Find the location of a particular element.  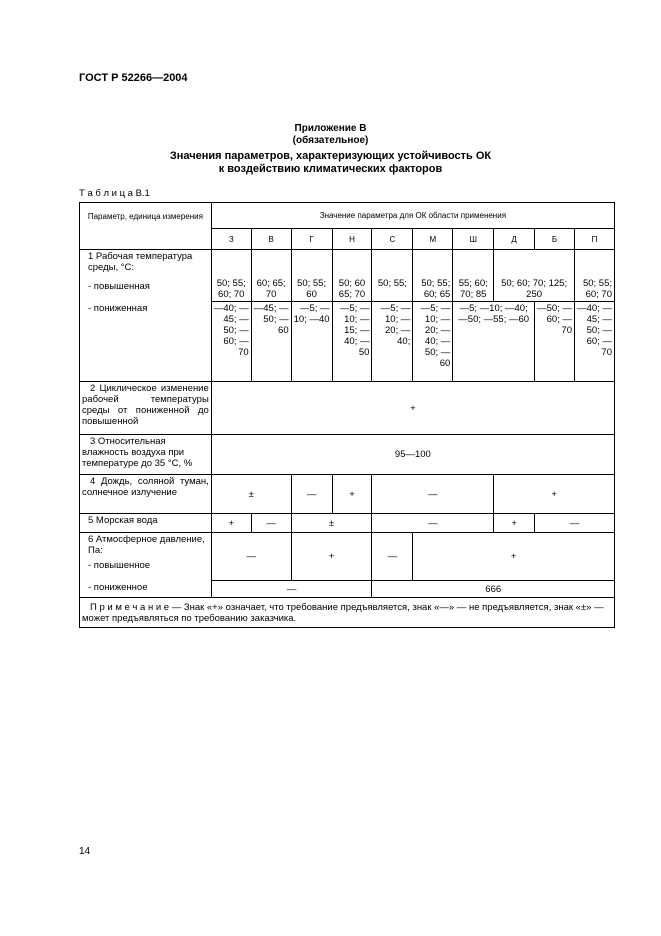

column-header: Ш is located at coordinates (473, 239).